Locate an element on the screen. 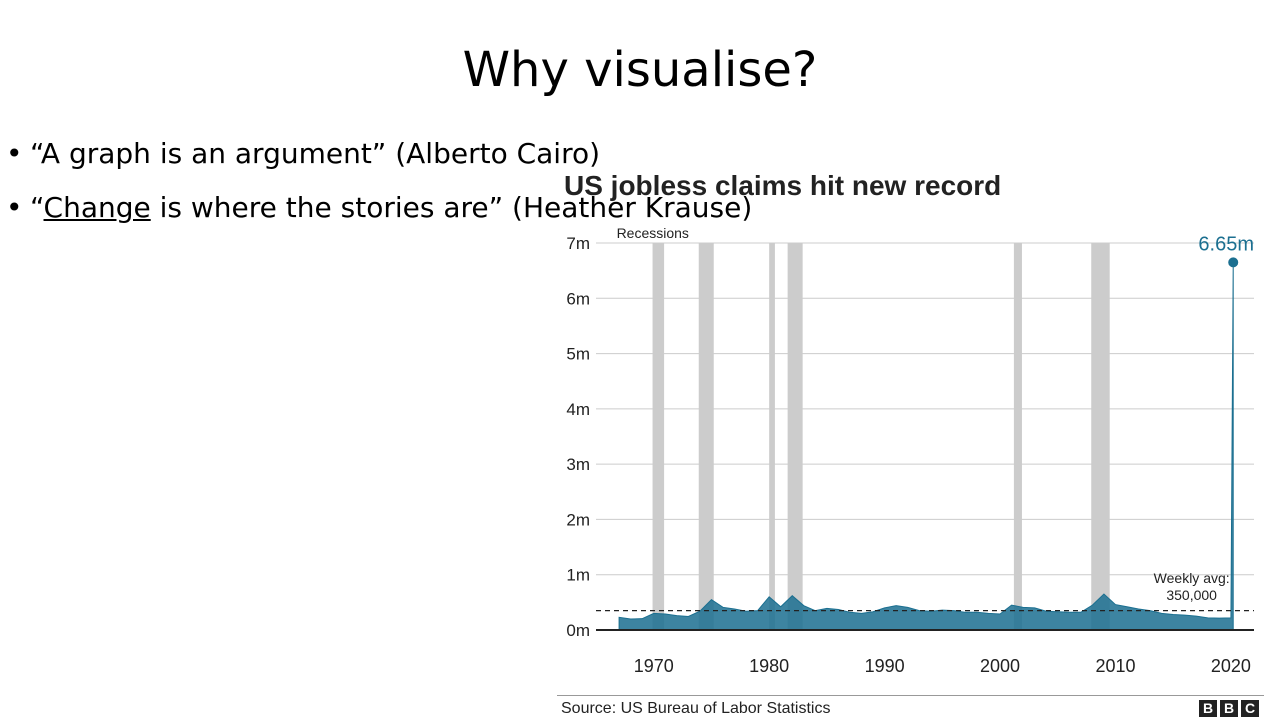 The width and height of the screenshot is (1280, 720). x-tick-label: 2020 is located at coordinates (1231, 666).